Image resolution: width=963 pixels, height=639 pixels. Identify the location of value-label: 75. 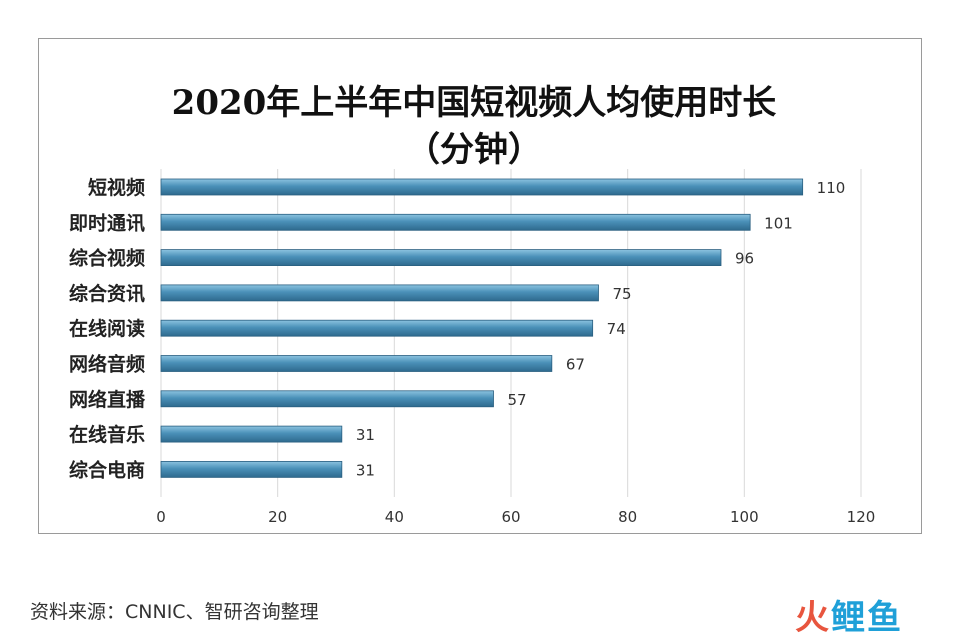
(622, 294).